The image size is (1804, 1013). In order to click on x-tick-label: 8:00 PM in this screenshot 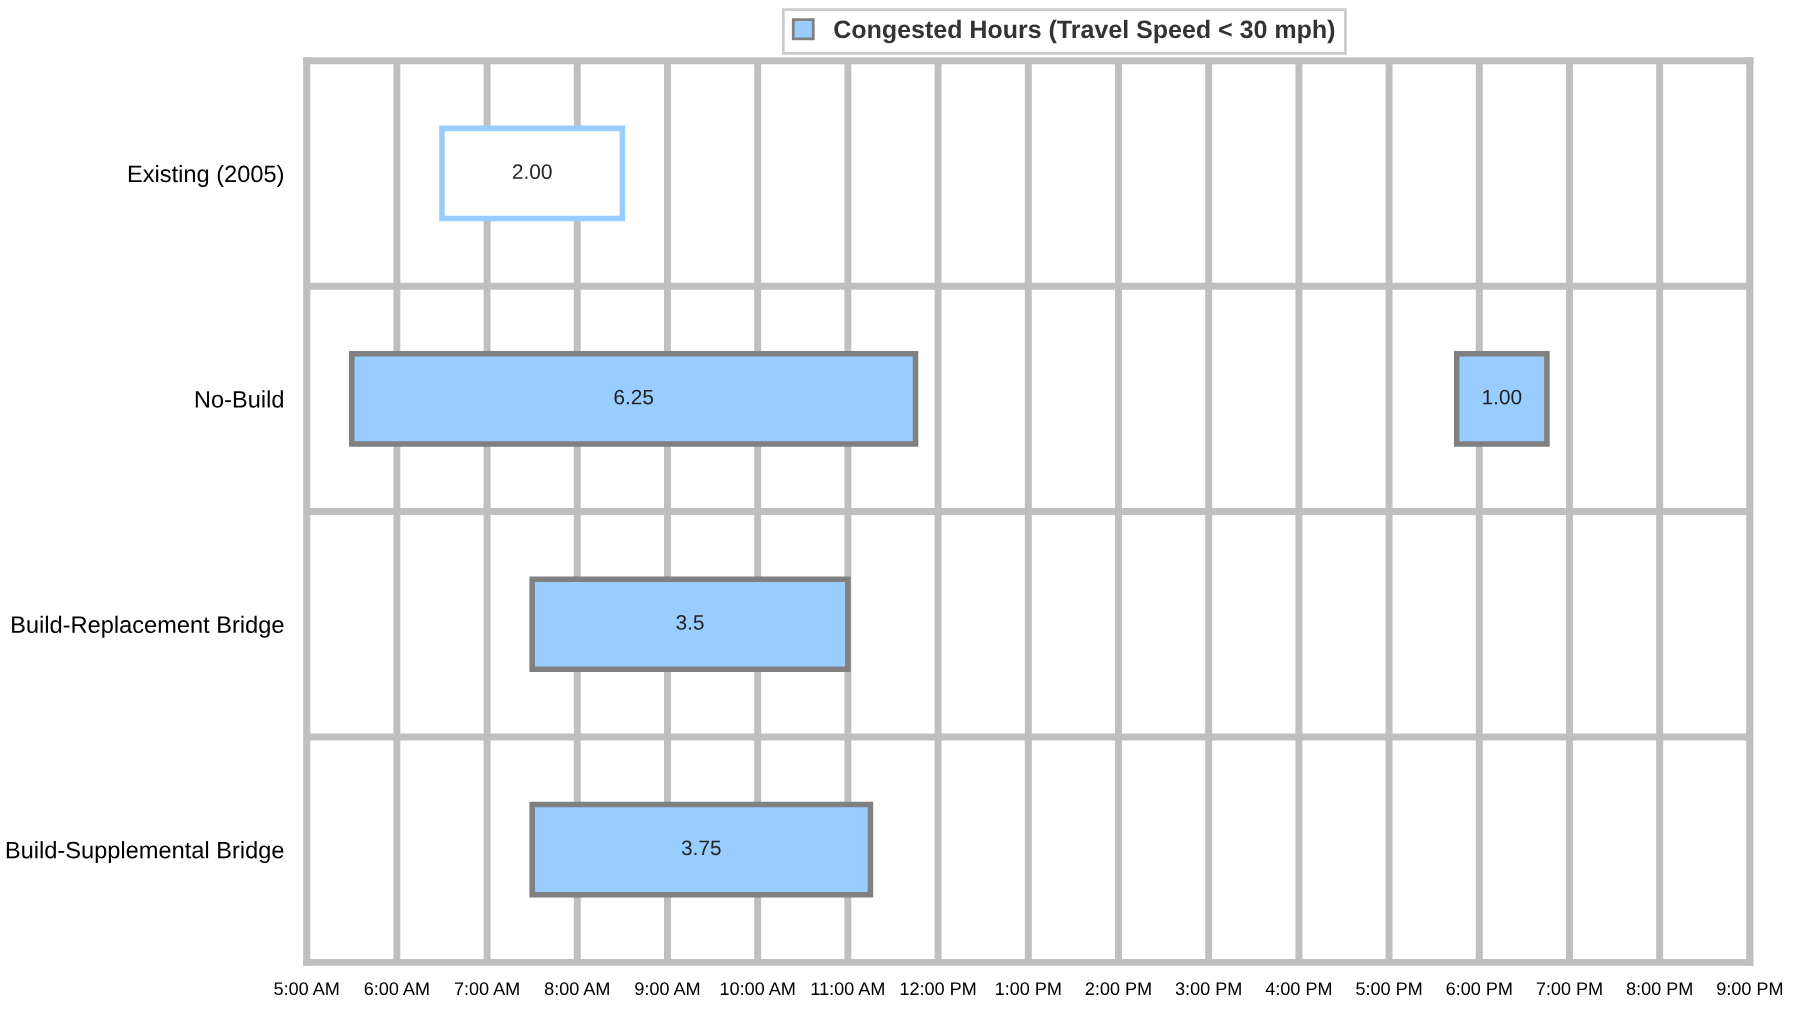, I will do `click(1659, 989)`.